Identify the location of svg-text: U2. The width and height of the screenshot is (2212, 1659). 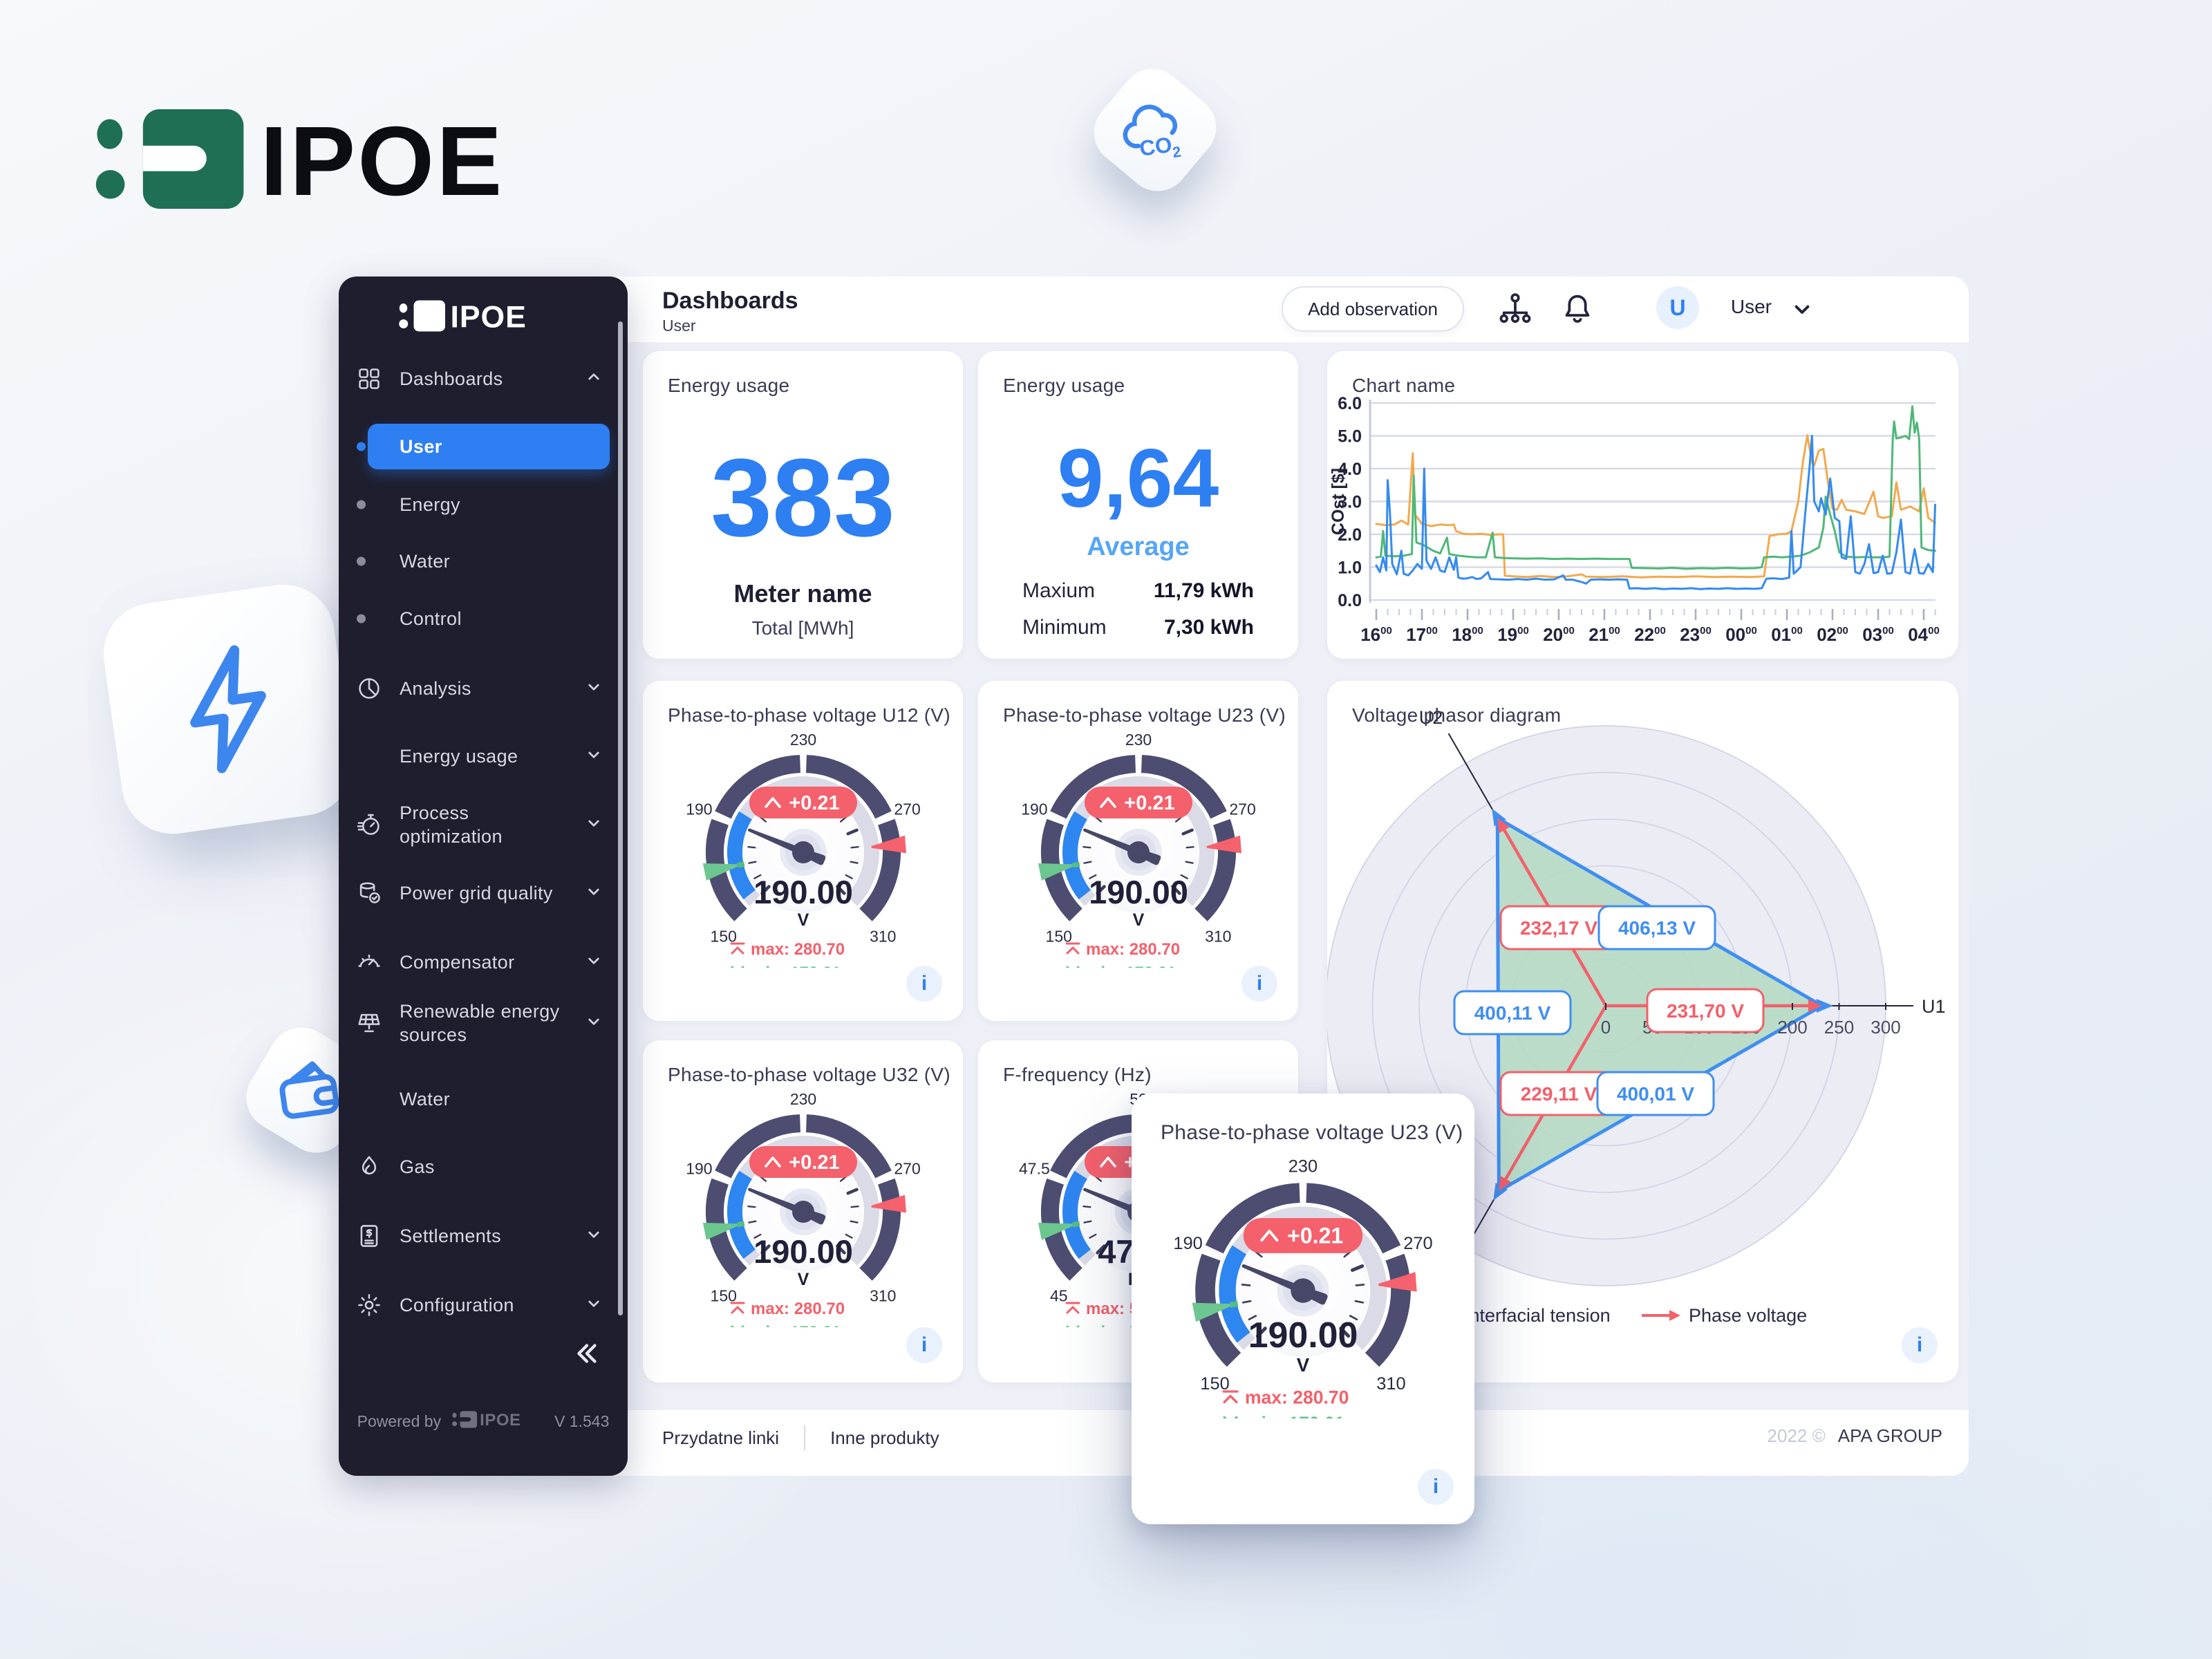
(1431, 718).